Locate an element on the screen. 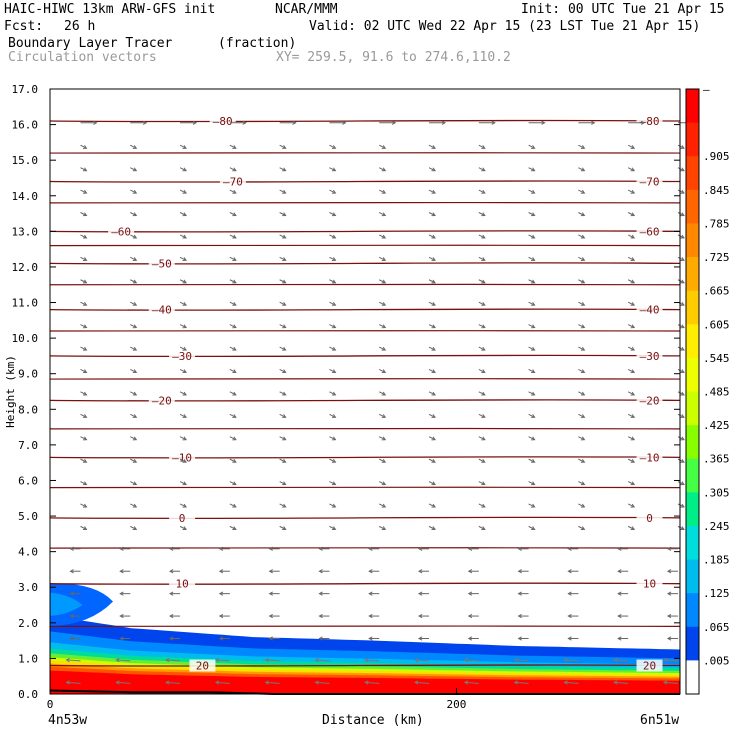 The image size is (740, 740). contour-label-bg is located at coordinates (649, 231).